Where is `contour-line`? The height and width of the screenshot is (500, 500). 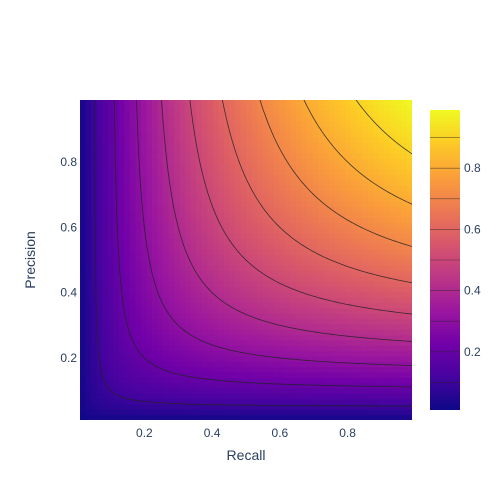
contour-line is located at coordinates (357, 152).